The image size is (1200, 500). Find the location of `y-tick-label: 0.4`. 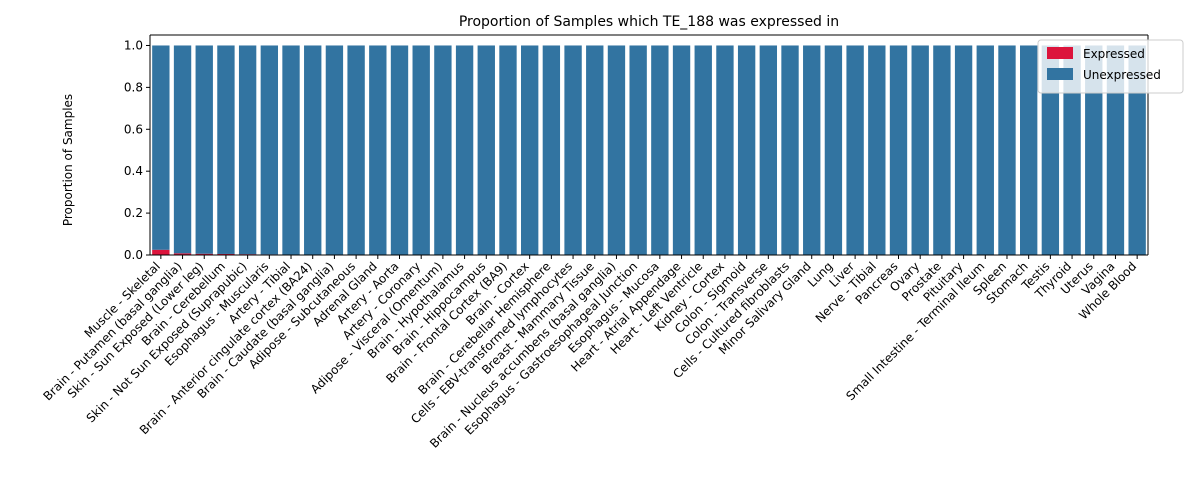

y-tick-label: 0.4 is located at coordinates (133, 171).